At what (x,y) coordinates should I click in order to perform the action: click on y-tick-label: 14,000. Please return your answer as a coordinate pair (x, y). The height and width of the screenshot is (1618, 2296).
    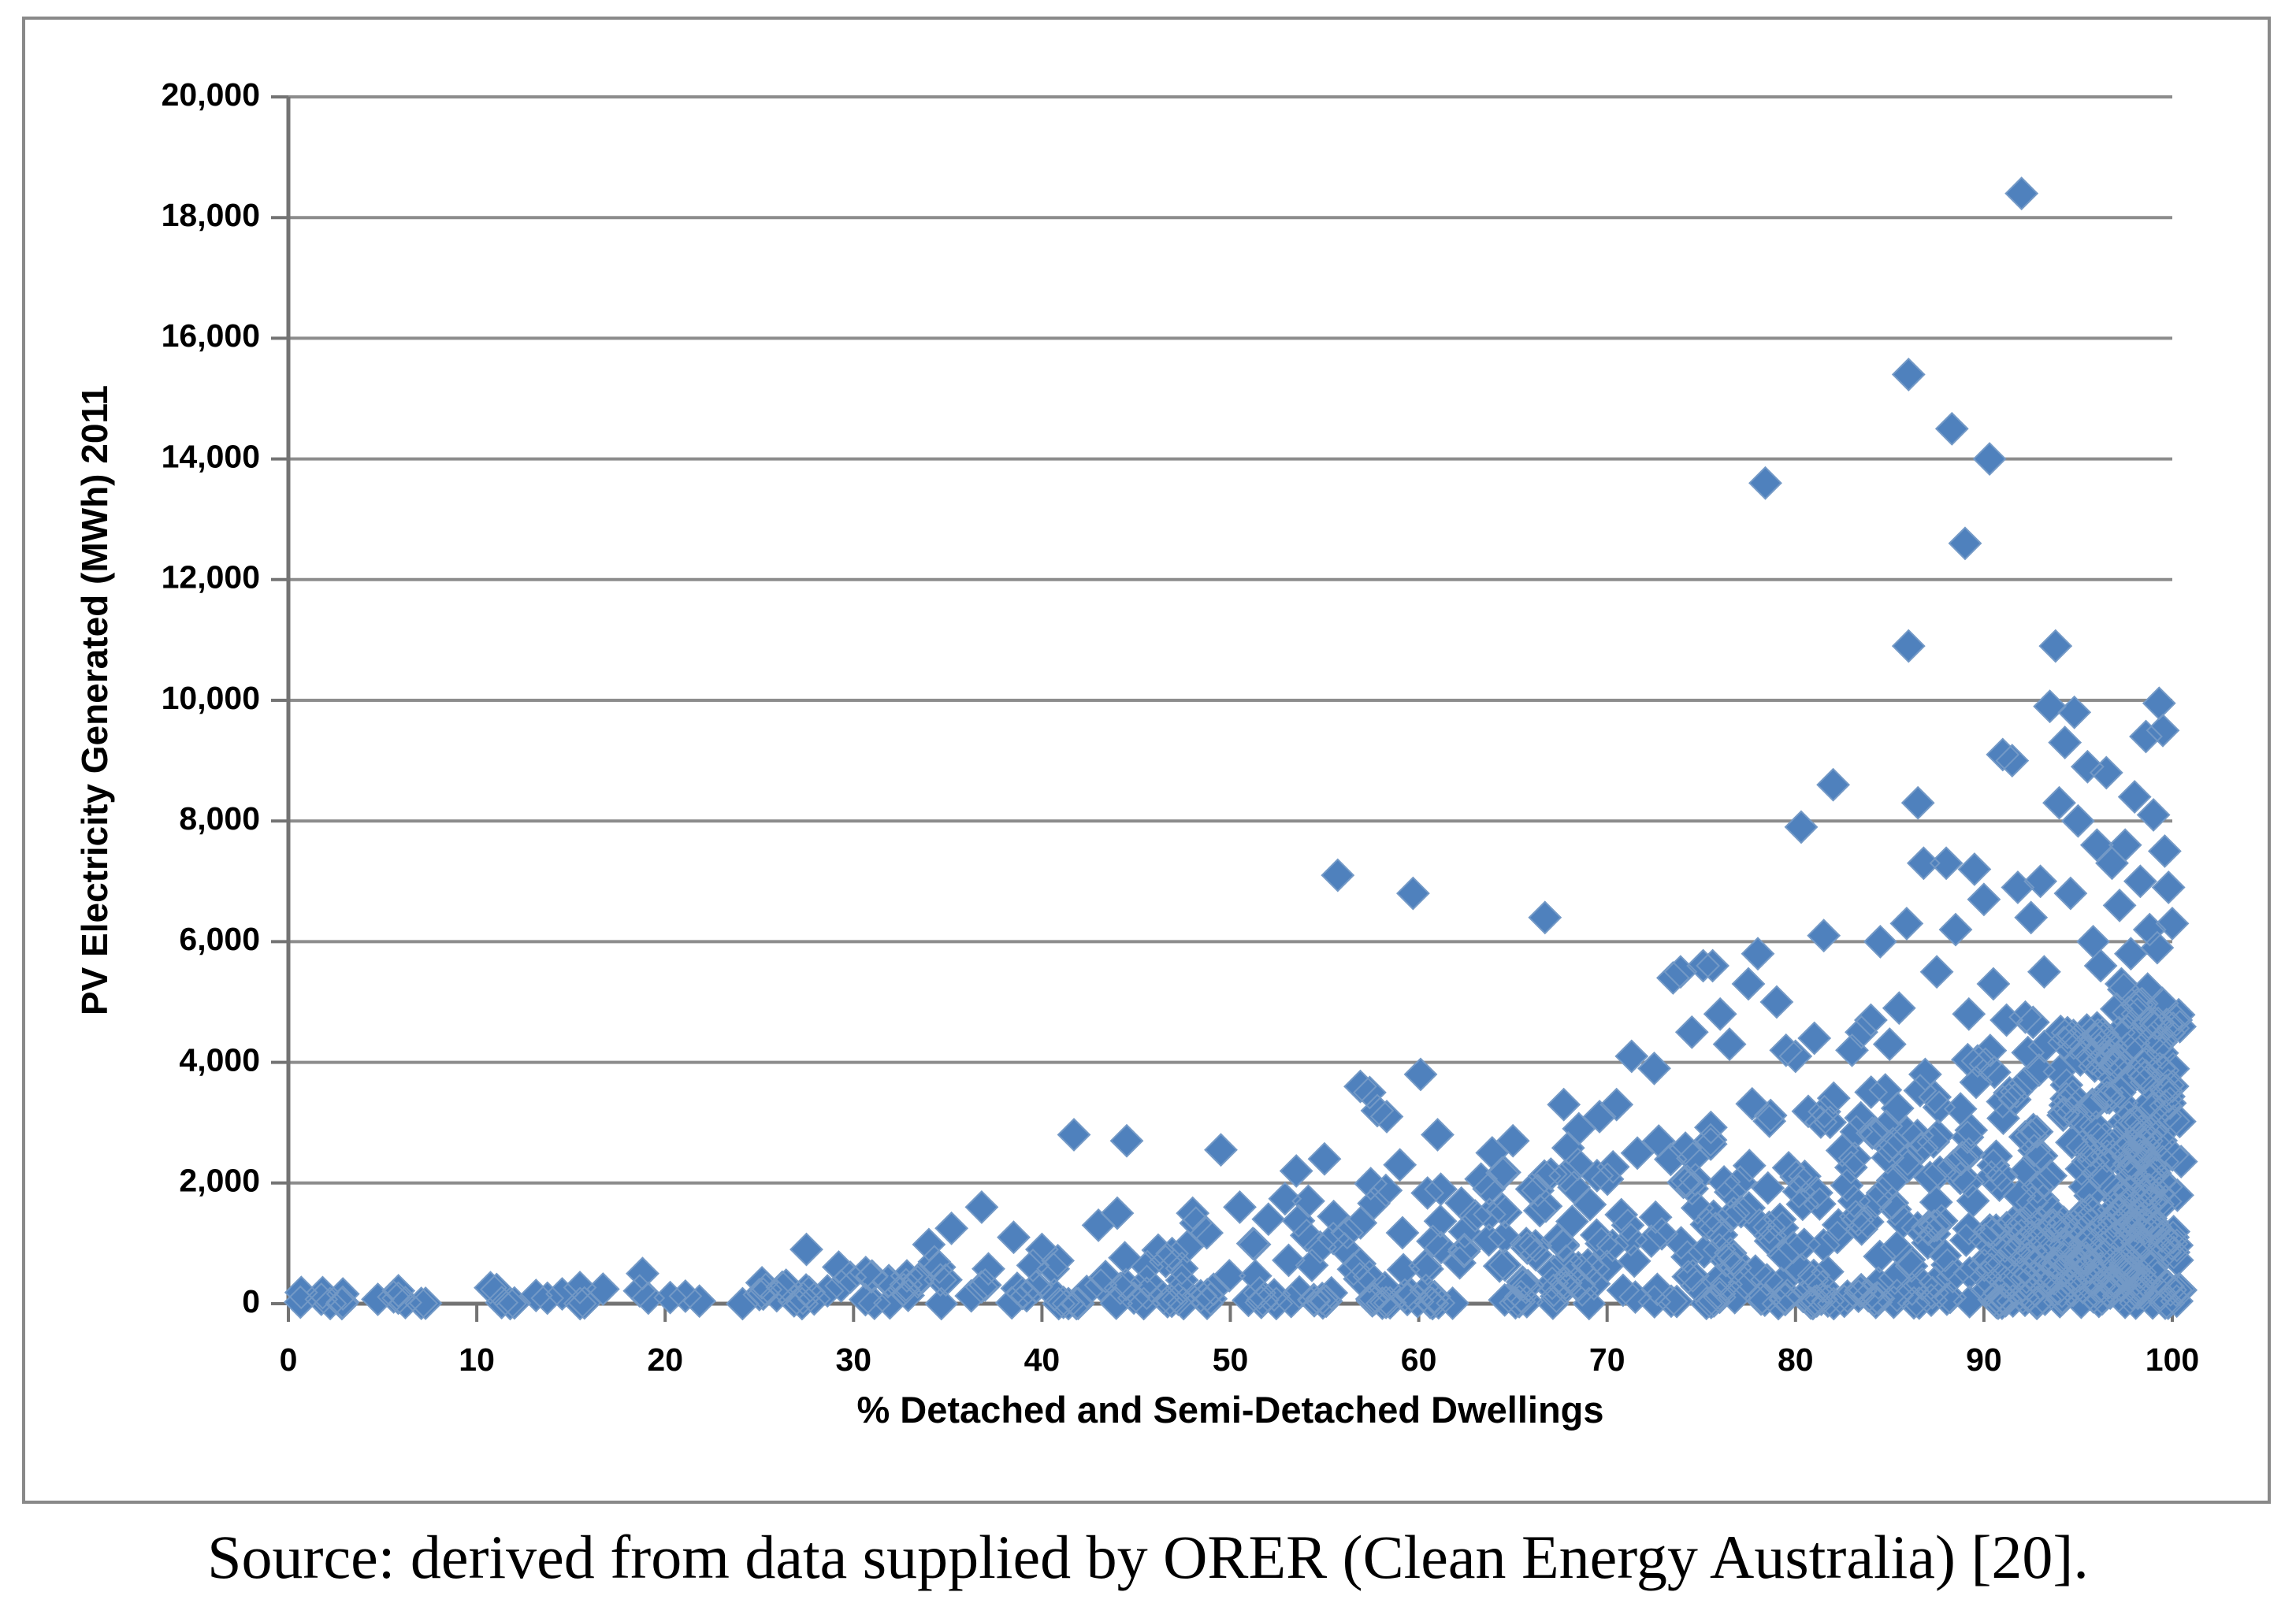
    Looking at the image, I should click on (211, 456).